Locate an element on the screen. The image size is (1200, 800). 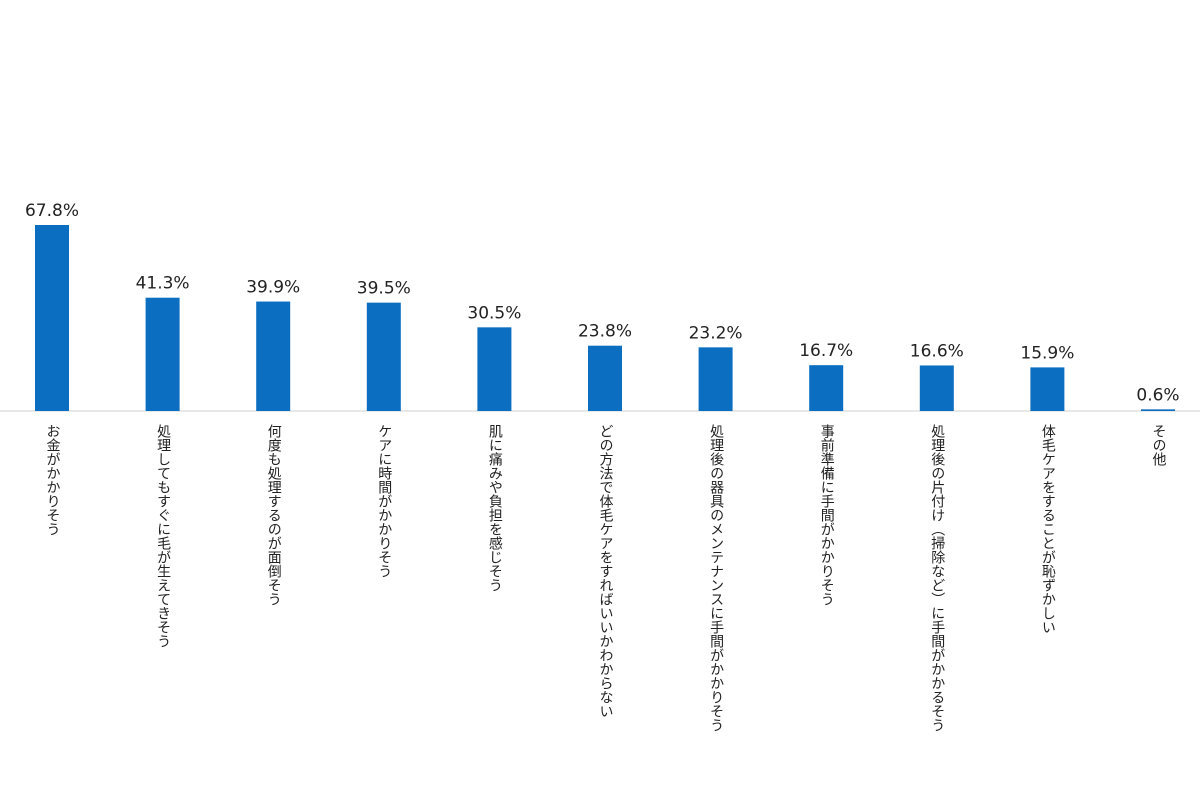
label-line: ケアに時間がかかりそう is located at coordinates (384, 501).